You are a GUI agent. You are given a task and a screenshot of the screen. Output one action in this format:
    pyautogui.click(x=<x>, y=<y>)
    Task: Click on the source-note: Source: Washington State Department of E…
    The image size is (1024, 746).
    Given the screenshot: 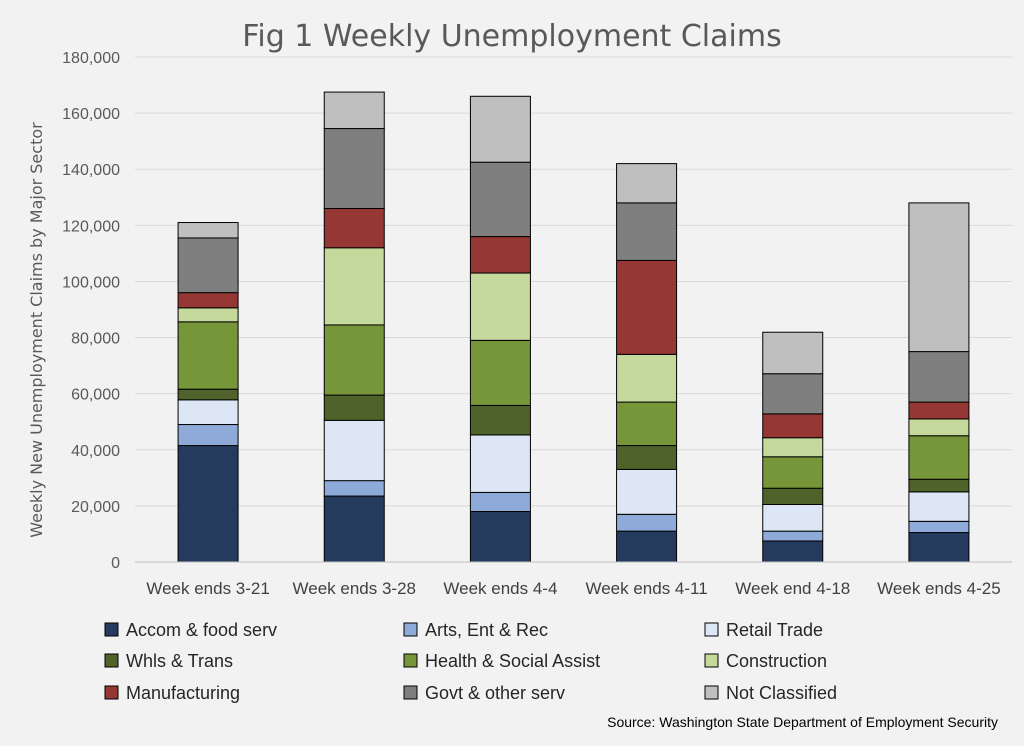 What is the action you would take?
    pyautogui.click(x=802, y=722)
    